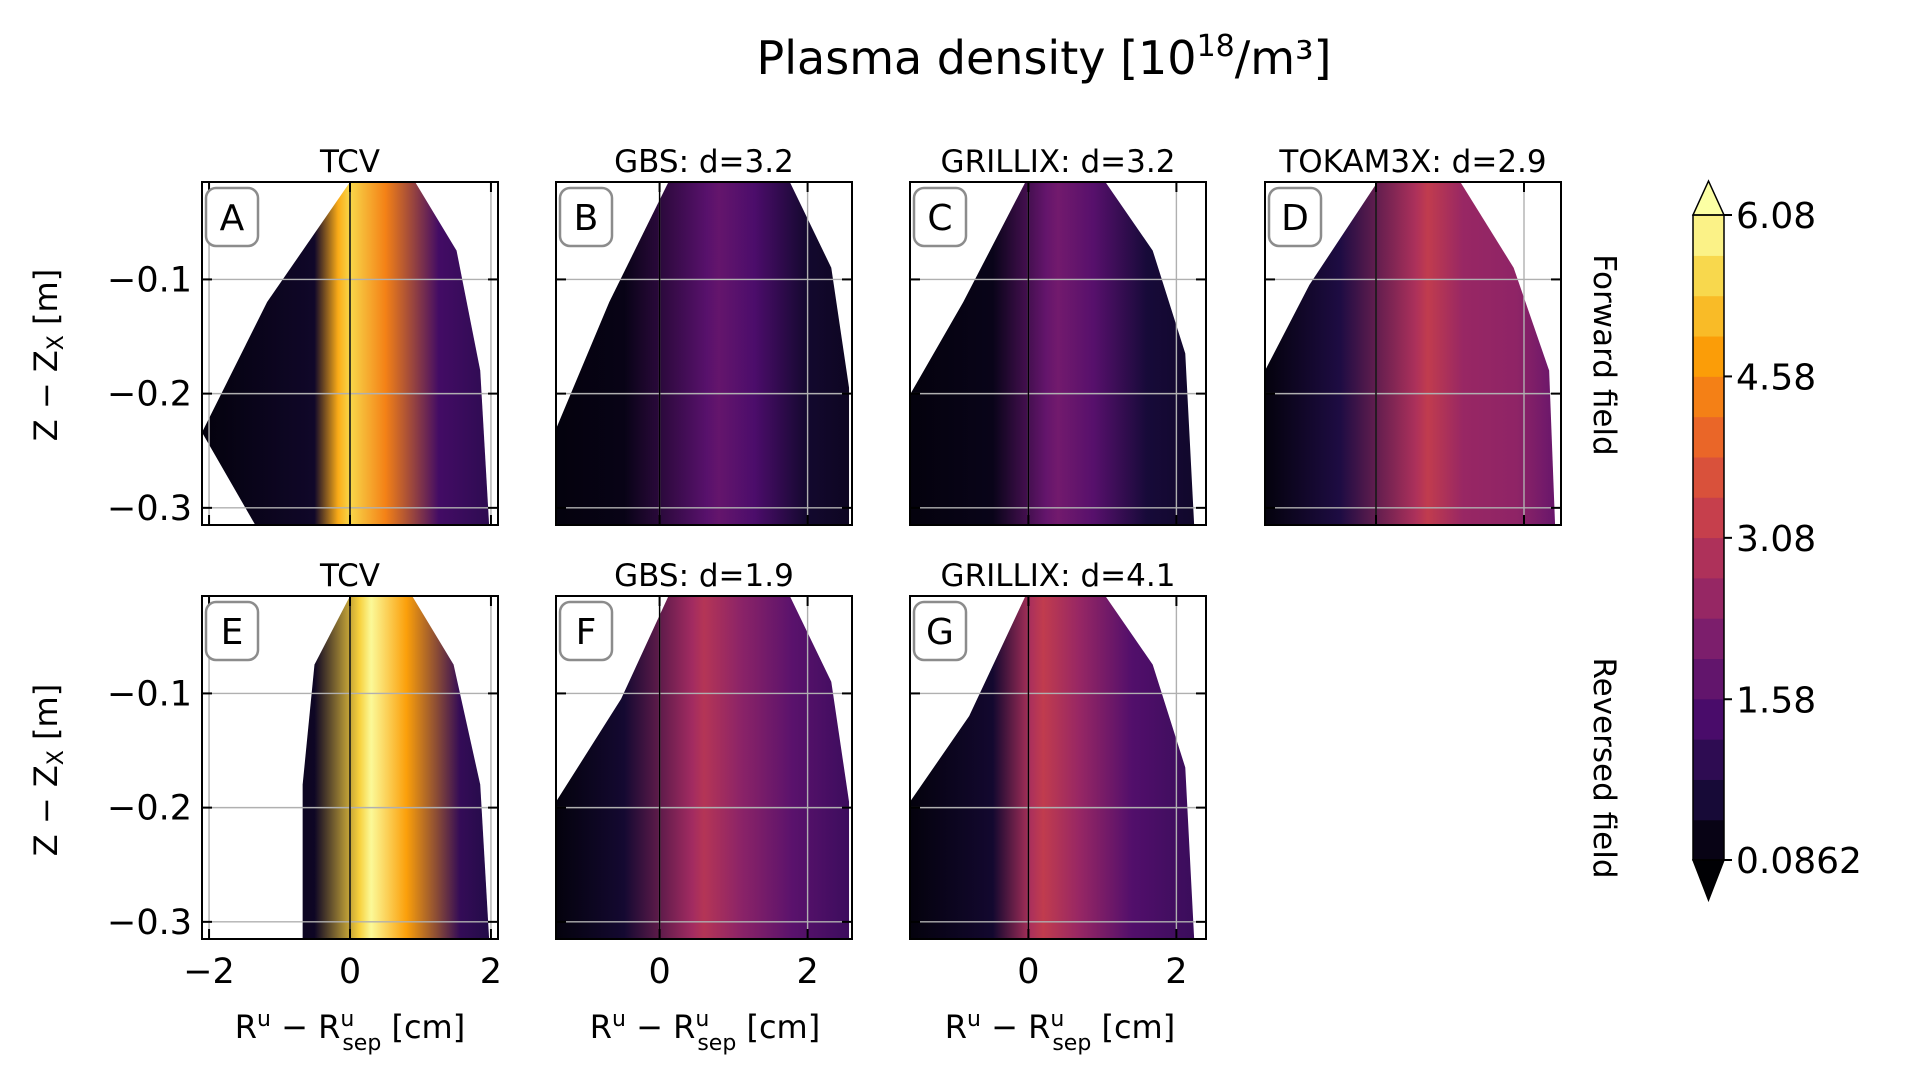 Image resolution: width=1905 pixels, height=1078 pixels. What do you see at coordinates (1060, 1031) in the screenshot?
I see `xlabel-c: Ru − Ru sep [cm]` at bounding box center [1060, 1031].